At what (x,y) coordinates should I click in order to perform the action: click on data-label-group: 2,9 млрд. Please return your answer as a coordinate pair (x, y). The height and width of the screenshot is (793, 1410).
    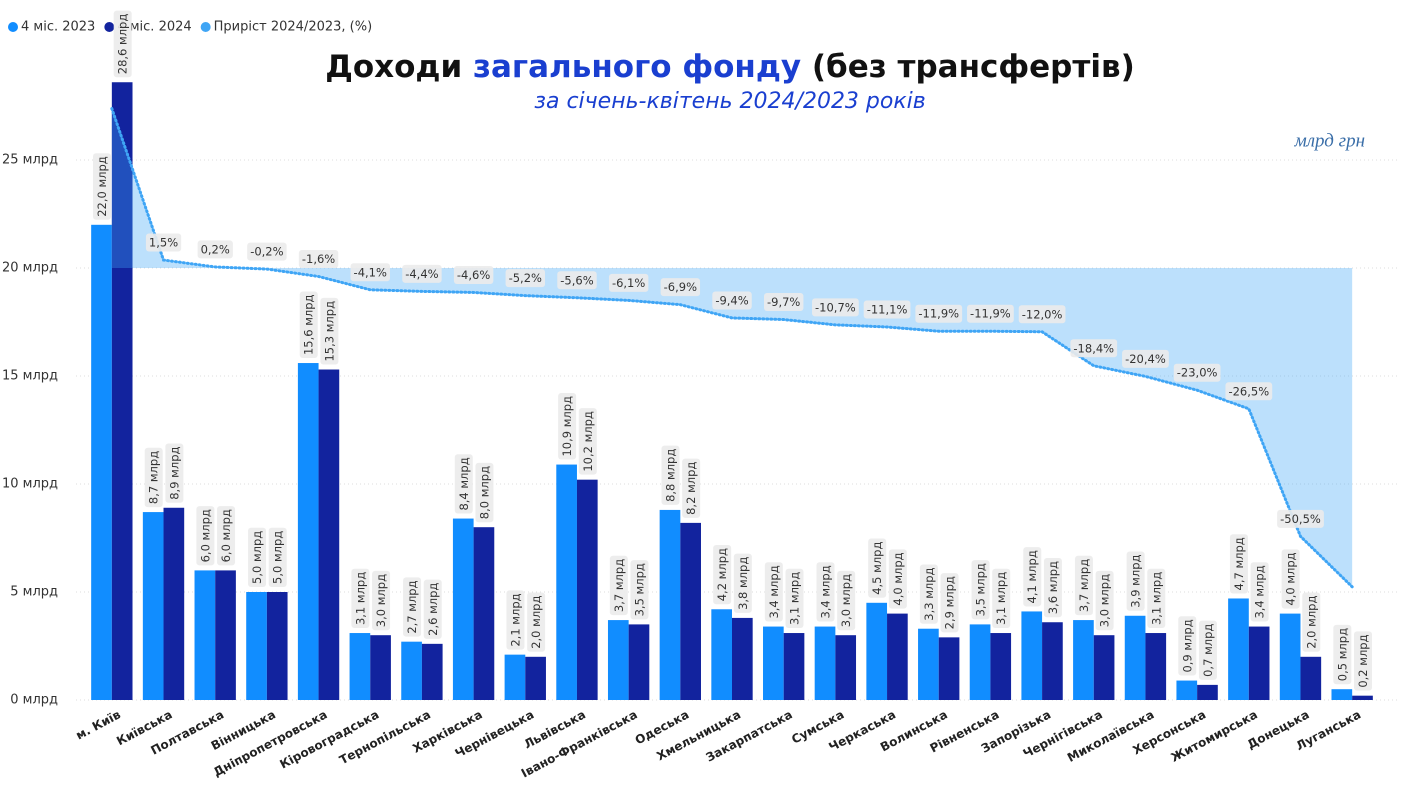
    Looking at the image, I should click on (949, 603).